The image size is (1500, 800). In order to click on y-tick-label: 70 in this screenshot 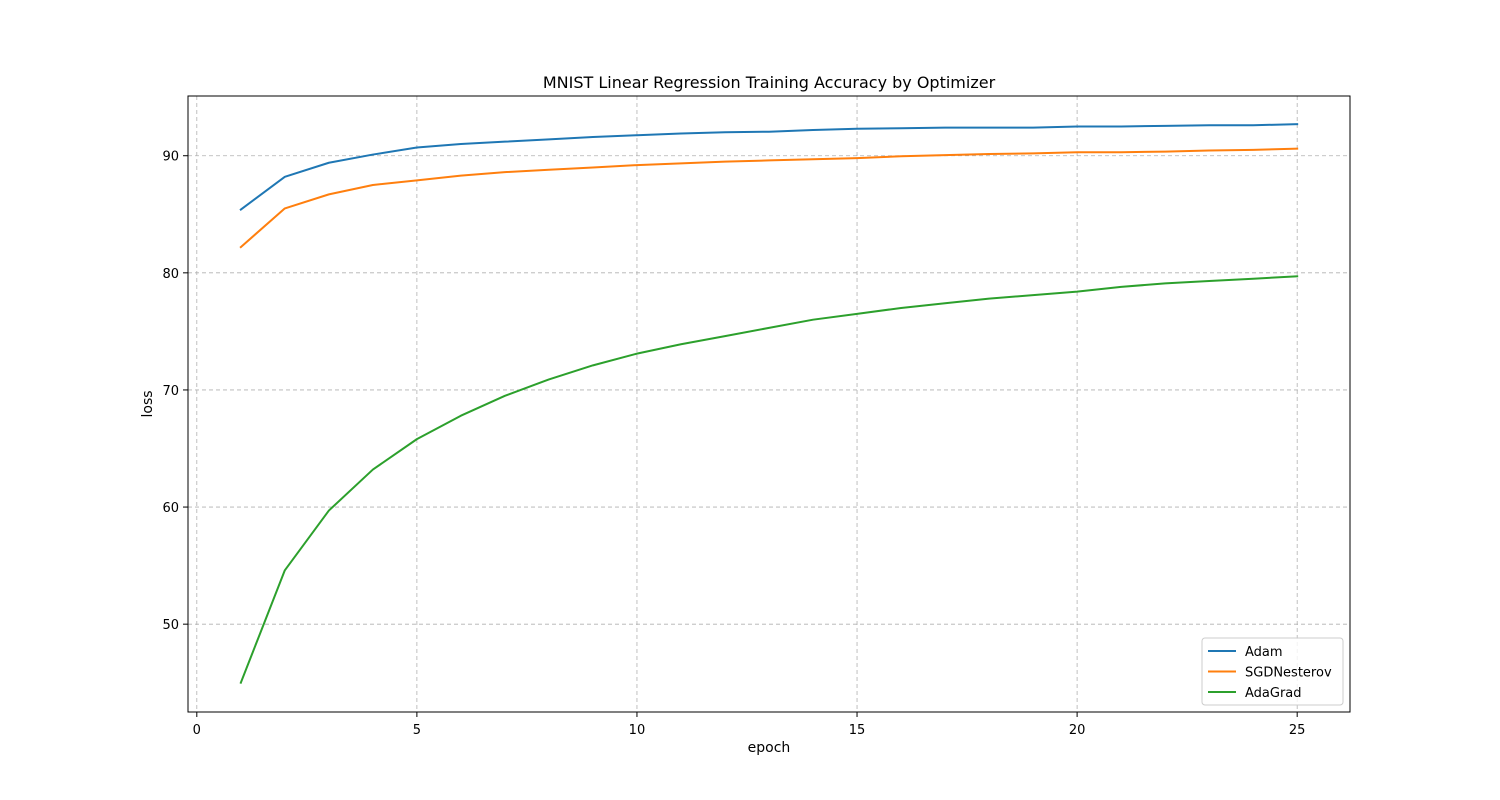, I will do `click(170, 391)`.